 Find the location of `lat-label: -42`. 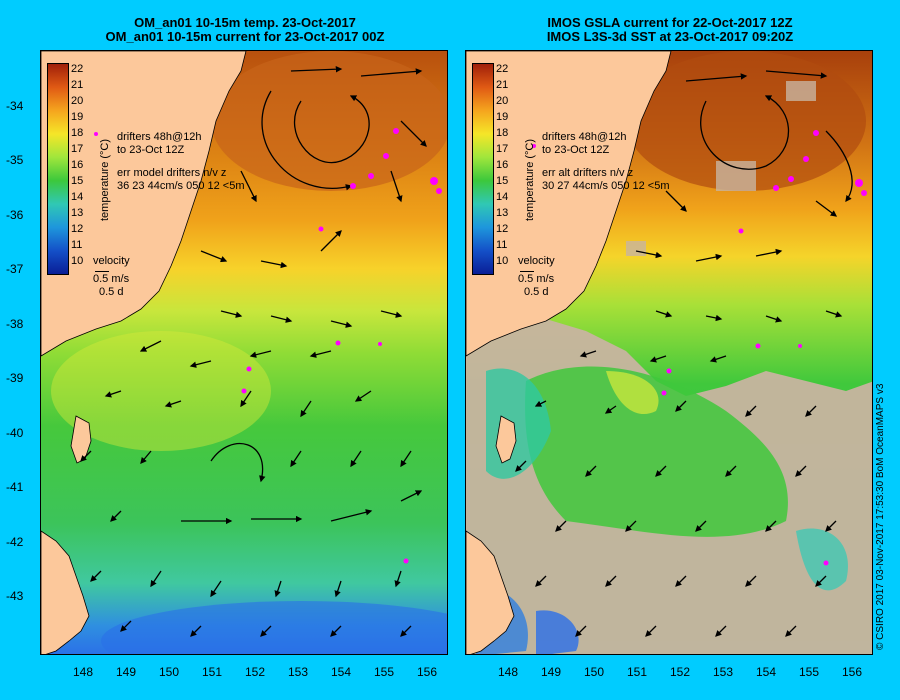

lat-label: -42 is located at coordinates (15, 542).